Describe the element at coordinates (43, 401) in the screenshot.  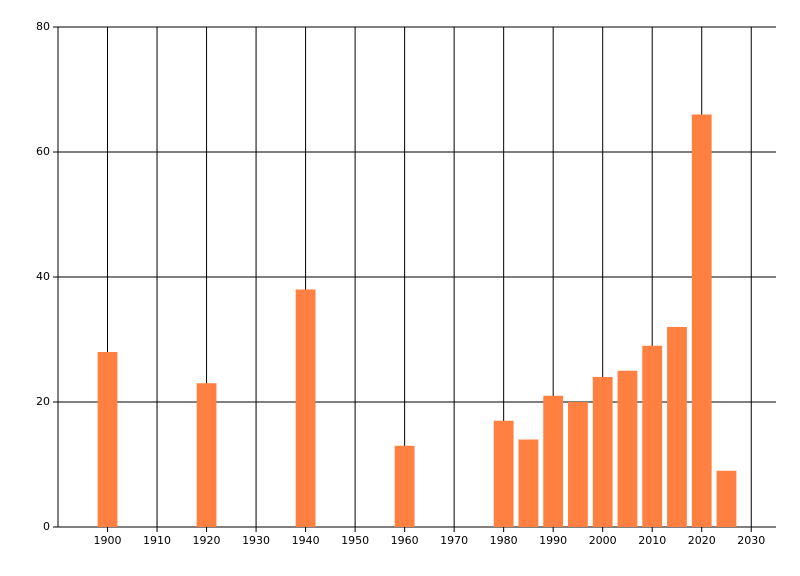
I see `y-tick-label: 20` at that location.